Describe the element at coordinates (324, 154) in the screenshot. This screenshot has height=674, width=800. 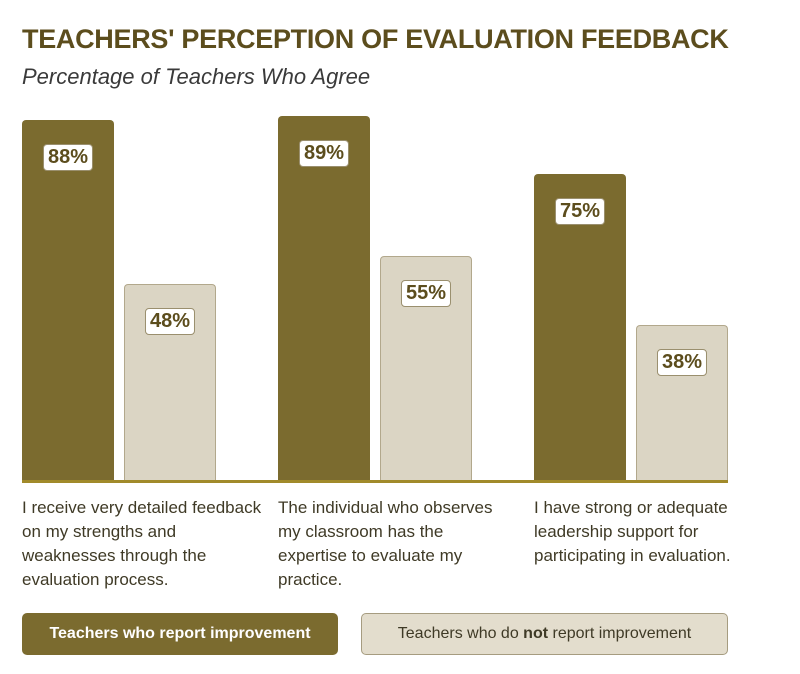
I see `data-label: 89%` at that location.